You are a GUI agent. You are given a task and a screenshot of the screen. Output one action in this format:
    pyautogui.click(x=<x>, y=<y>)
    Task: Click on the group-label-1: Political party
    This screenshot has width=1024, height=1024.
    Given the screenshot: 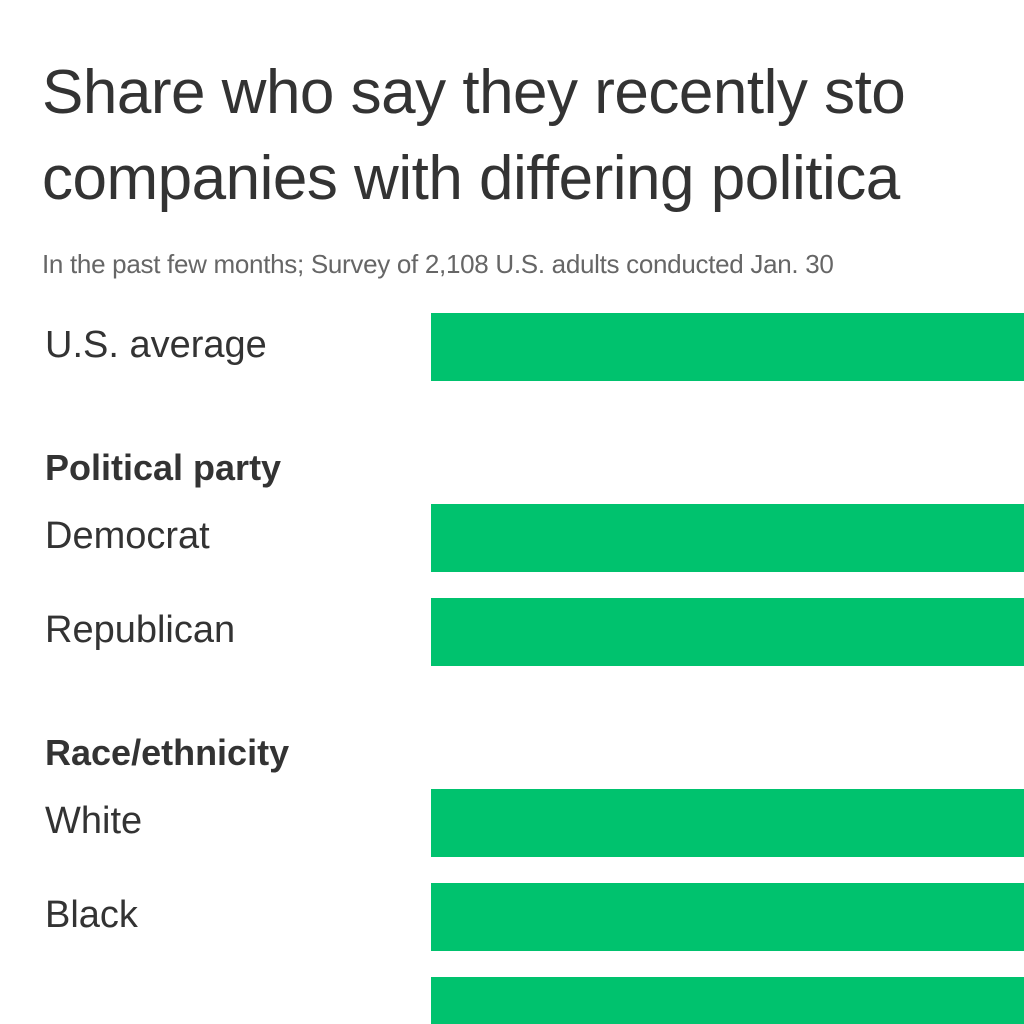 What is the action you would take?
    pyautogui.click(x=163, y=467)
    